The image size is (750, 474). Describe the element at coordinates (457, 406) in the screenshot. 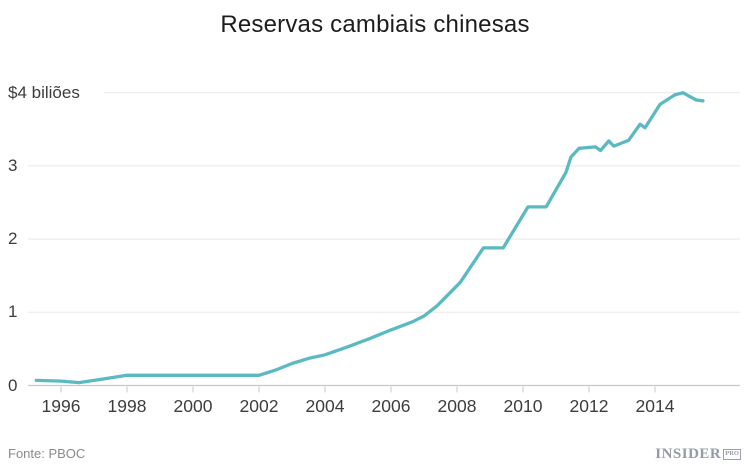

I see `x-axis-label: 2008` at that location.